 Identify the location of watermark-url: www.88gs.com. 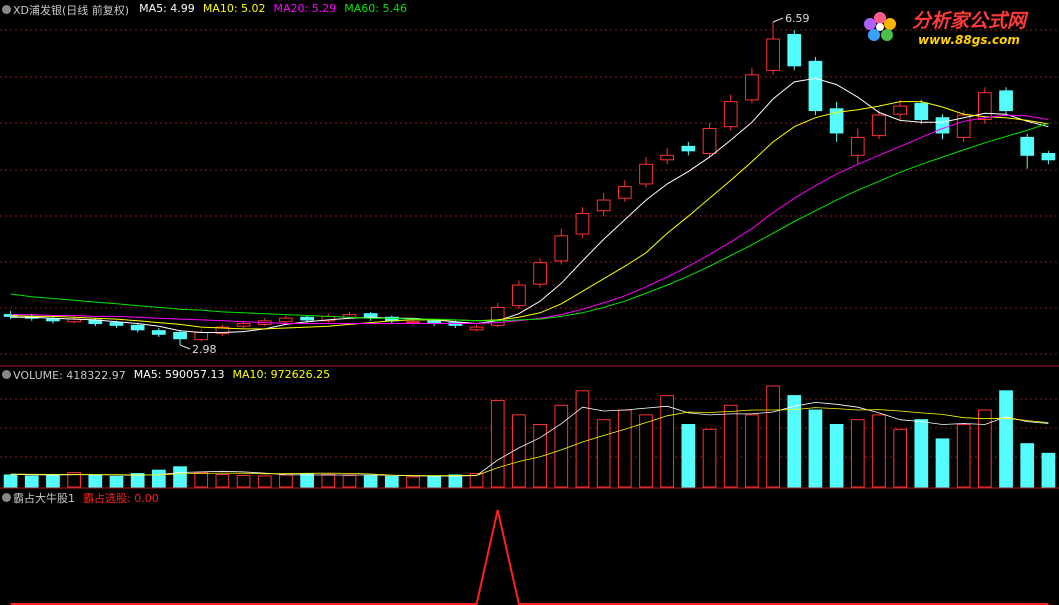
(969, 40).